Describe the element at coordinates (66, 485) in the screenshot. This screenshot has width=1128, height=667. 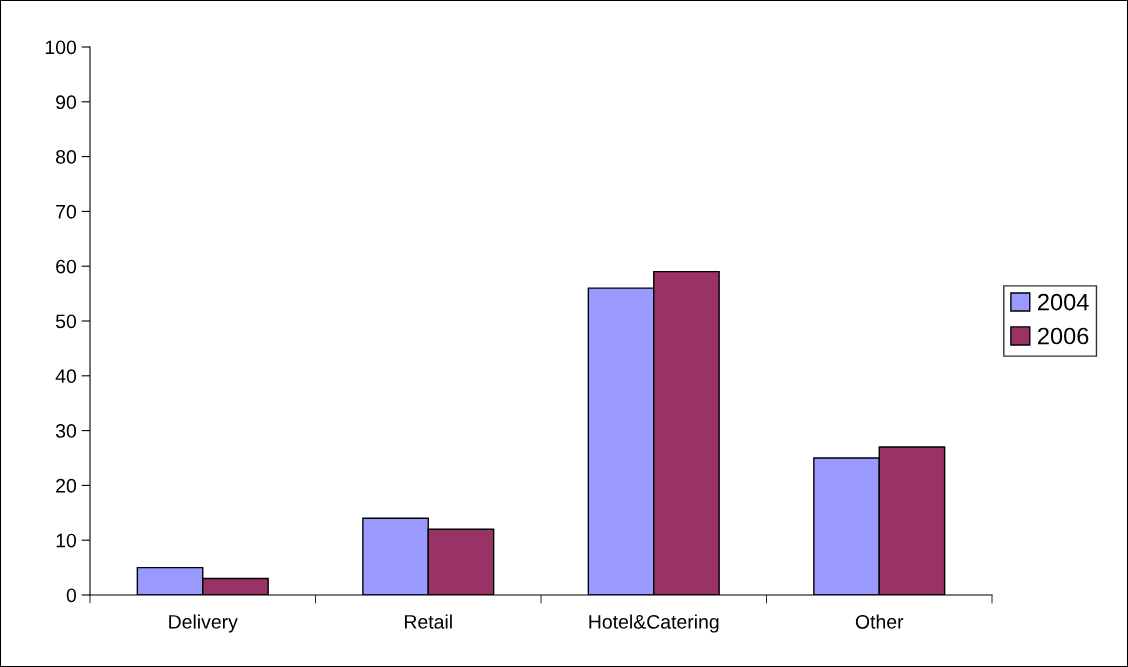
I see `y-tick-label: 20` at that location.